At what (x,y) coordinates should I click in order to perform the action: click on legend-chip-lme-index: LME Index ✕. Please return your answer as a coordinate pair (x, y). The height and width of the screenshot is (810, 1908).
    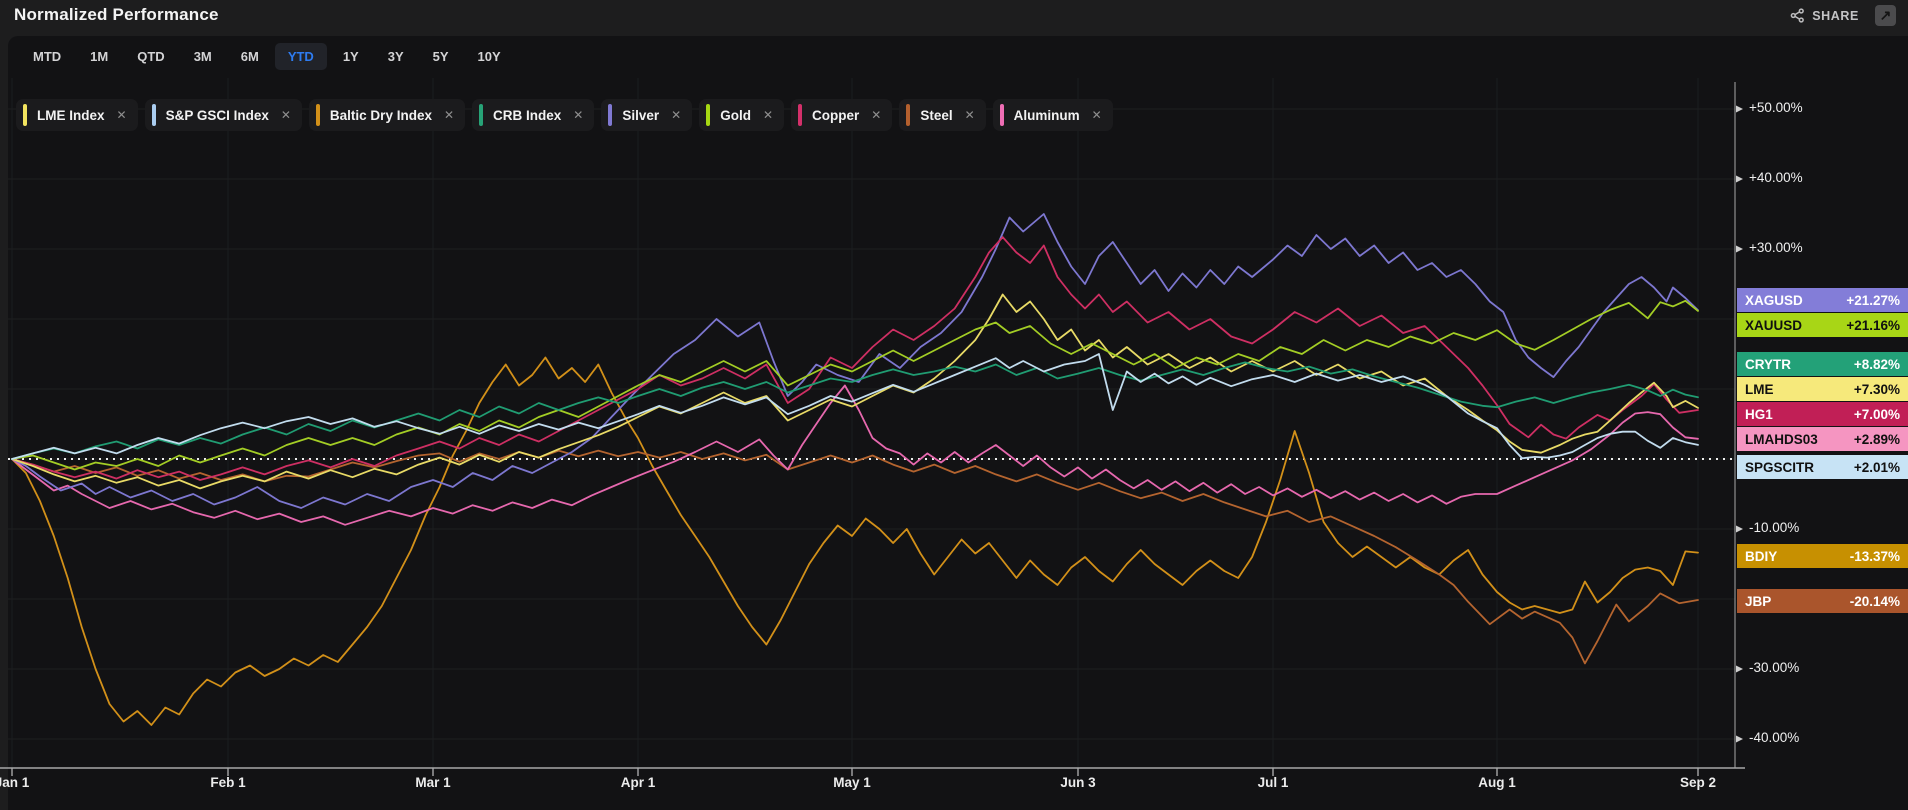
    Looking at the image, I should click on (77, 115).